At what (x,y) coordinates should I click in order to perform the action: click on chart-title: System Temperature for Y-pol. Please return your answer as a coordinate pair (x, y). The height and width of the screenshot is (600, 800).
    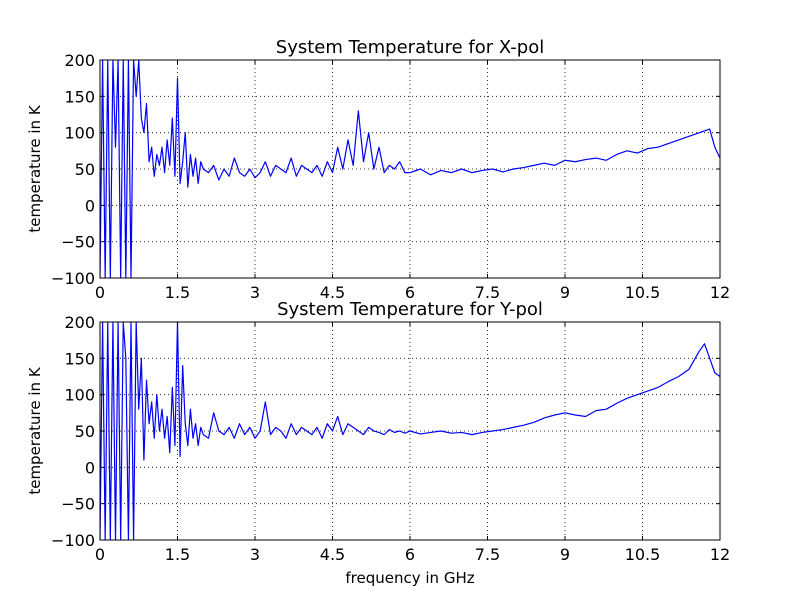
    Looking at the image, I should click on (410, 309).